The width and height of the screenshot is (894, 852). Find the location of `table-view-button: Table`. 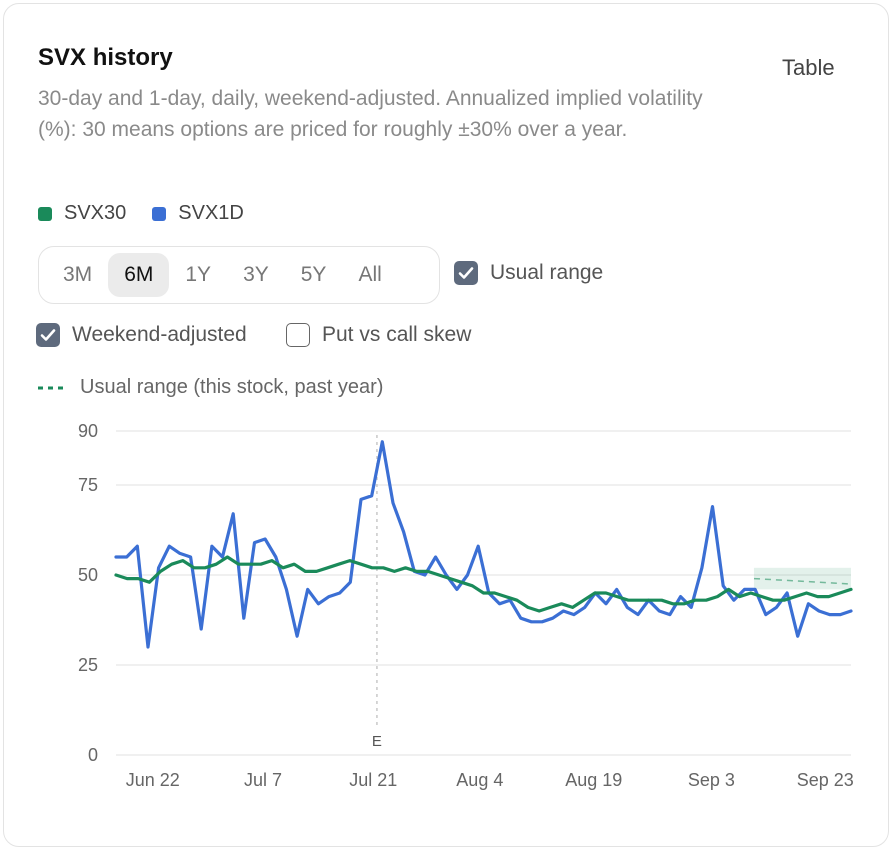

table-view-button: Table is located at coordinates (808, 67).